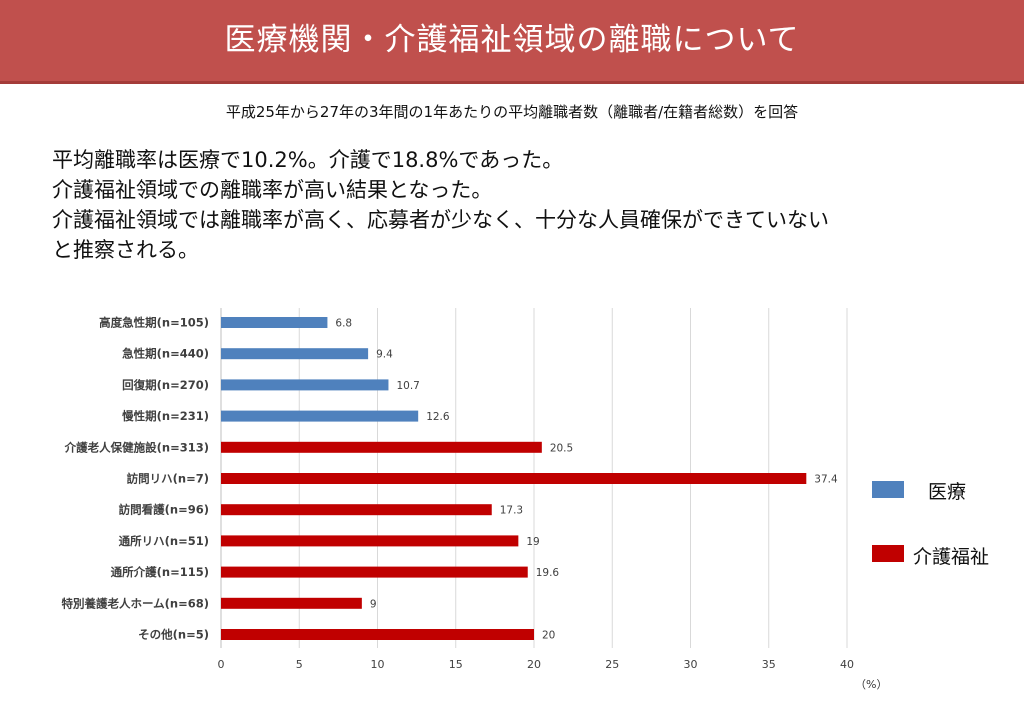  Describe the element at coordinates (612, 664) in the screenshot. I see `x-tick-label: 25` at that location.